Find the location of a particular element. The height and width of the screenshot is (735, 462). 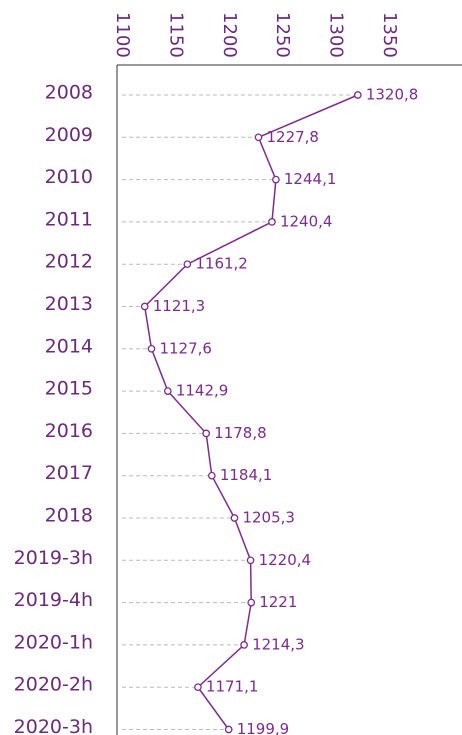

y-tick-label: 2015 is located at coordinates (69, 389).